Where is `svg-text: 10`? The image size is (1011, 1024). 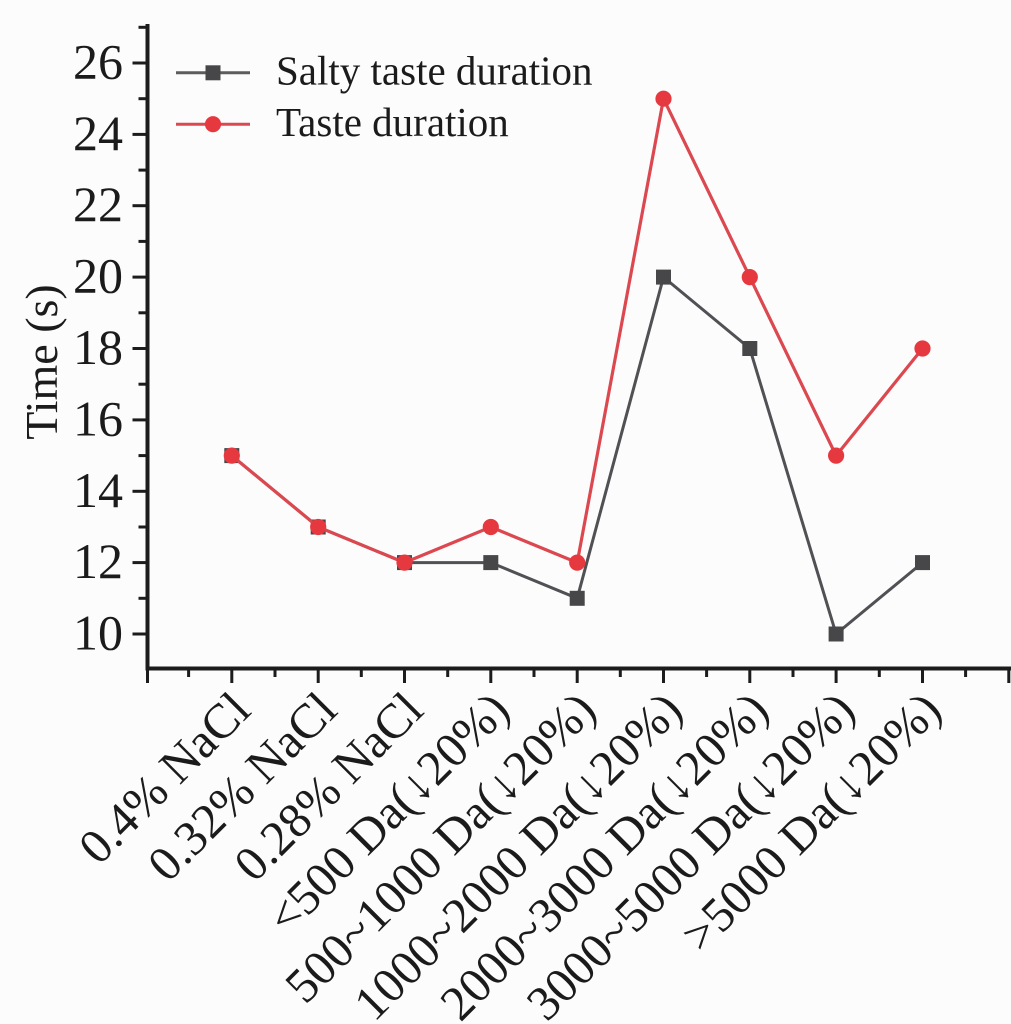
svg-text: 10 is located at coordinates (98, 633).